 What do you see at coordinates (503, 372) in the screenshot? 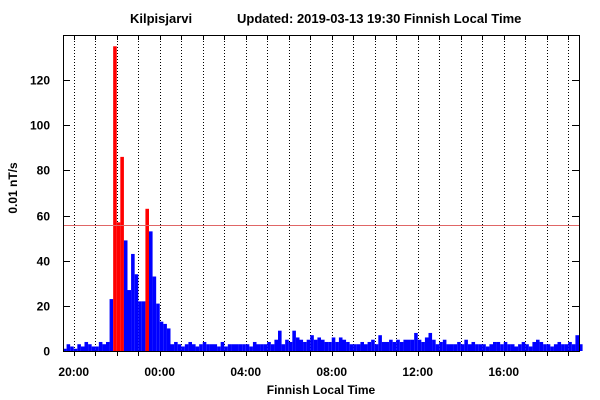
I see `x-tick-label: 16:00` at bounding box center [503, 372].